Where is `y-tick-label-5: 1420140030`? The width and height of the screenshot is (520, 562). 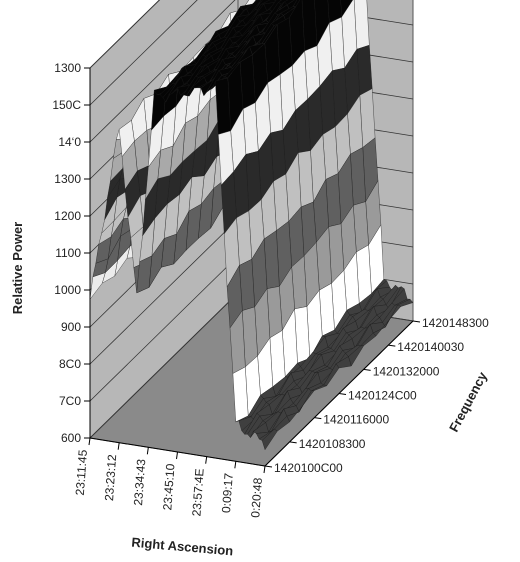 y-tick-label-5: 1420140030 is located at coordinates (430, 347).